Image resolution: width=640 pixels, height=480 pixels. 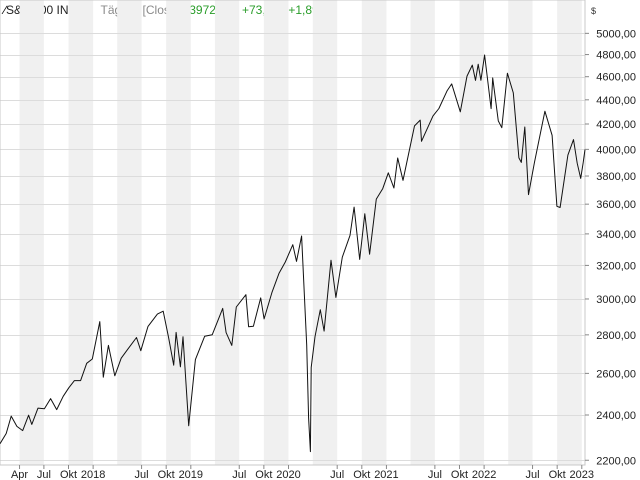 What do you see at coordinates (616, 235) in the screenshot?
I see `y-tick-label-6: 3400,00` at bounding box center [616, 235].